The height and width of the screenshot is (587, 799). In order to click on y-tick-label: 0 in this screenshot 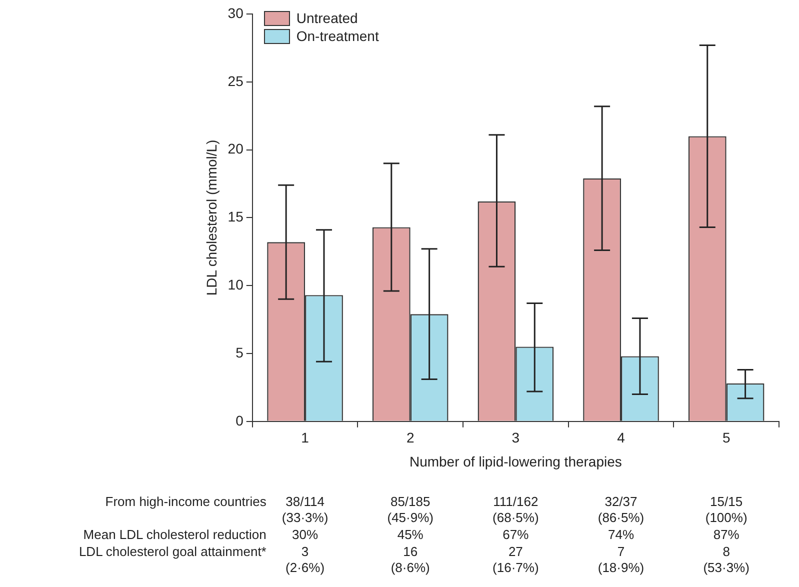, I will do `click(240, 420)`.